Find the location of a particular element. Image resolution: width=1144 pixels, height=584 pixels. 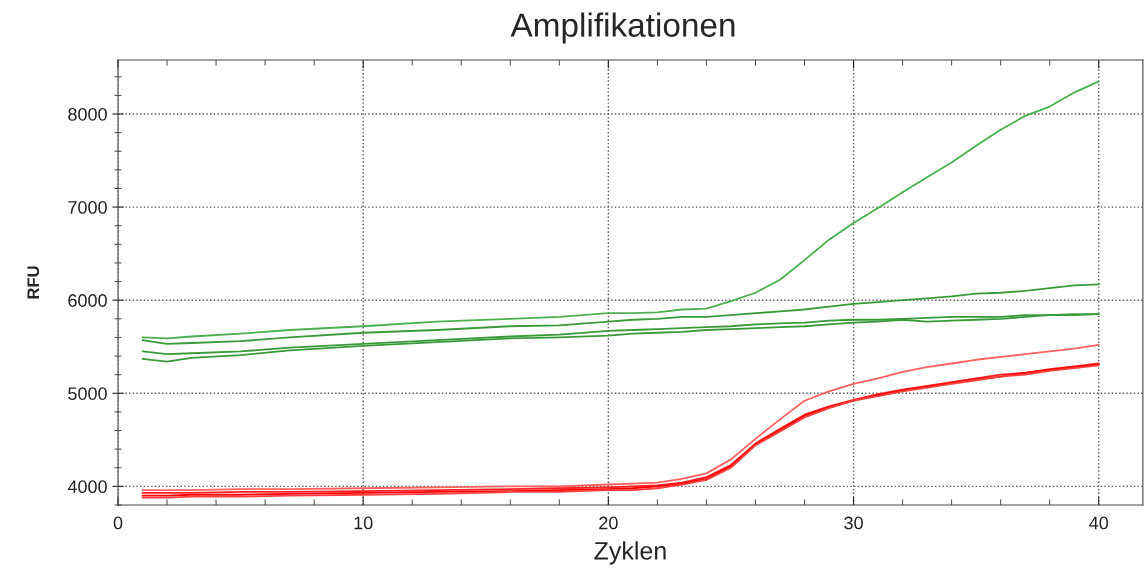

y-tick-label: 7000 is located at coordinates (87, 207).